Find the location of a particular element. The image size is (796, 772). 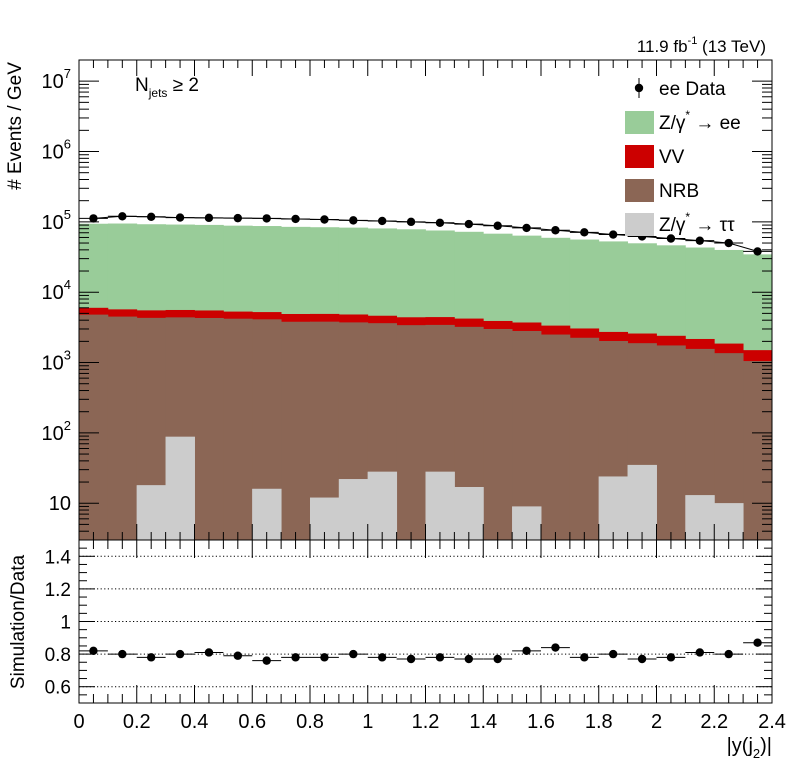

legend-entry-1-label: Z/γ* → ee is located at coordinates (700, 121).